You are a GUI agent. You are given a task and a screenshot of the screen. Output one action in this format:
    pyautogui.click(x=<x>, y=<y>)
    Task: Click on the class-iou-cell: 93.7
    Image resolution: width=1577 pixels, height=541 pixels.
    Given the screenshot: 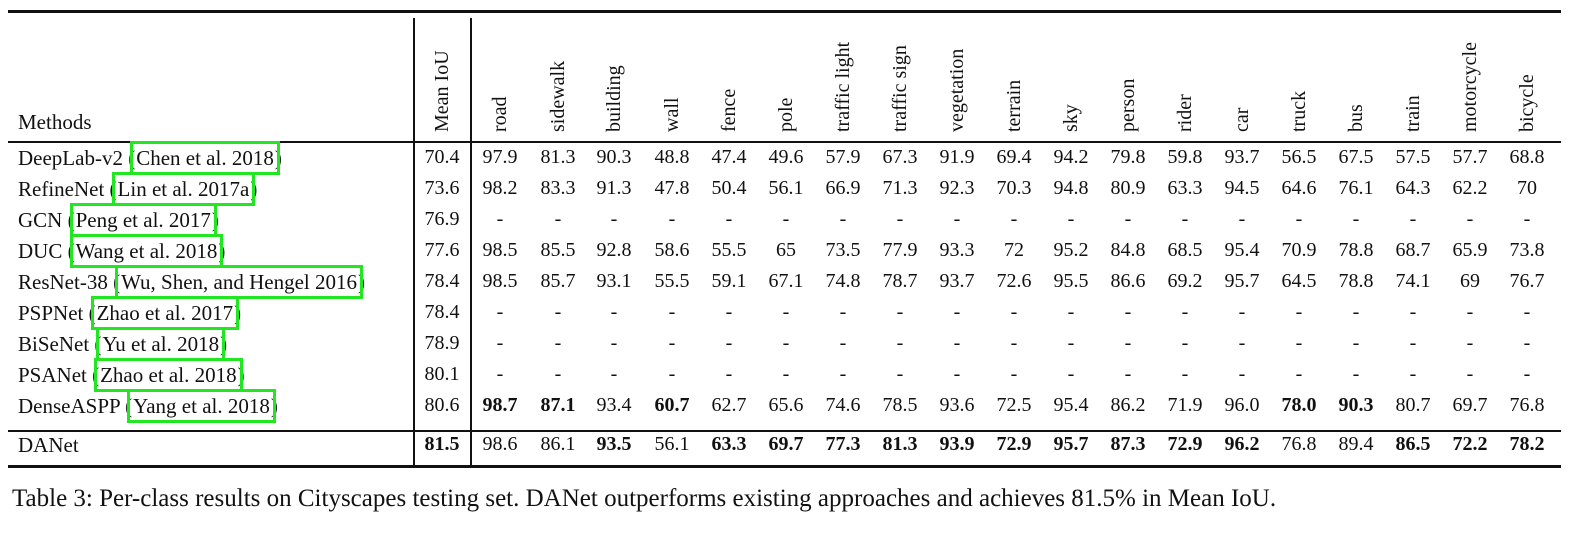 What is the action you would take?
    pyautogui.click(x=1242, y=157)
    